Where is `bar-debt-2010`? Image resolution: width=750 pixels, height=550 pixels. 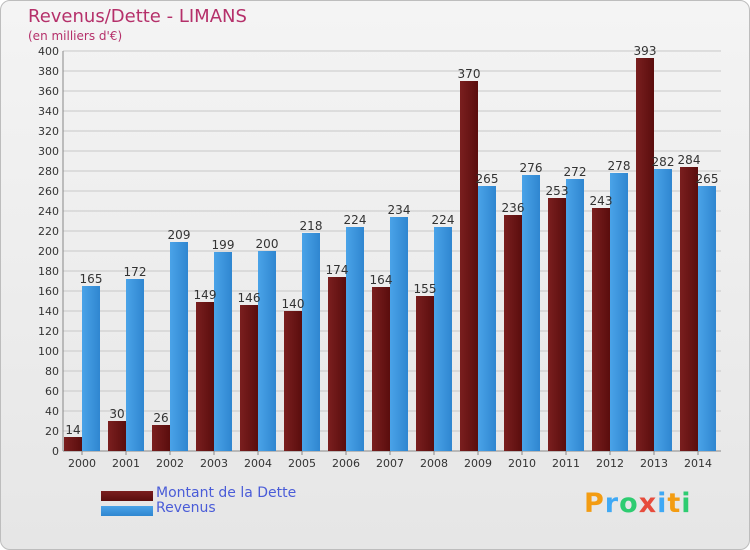 bar-debt-2010 is located at coordinates (513, 333).